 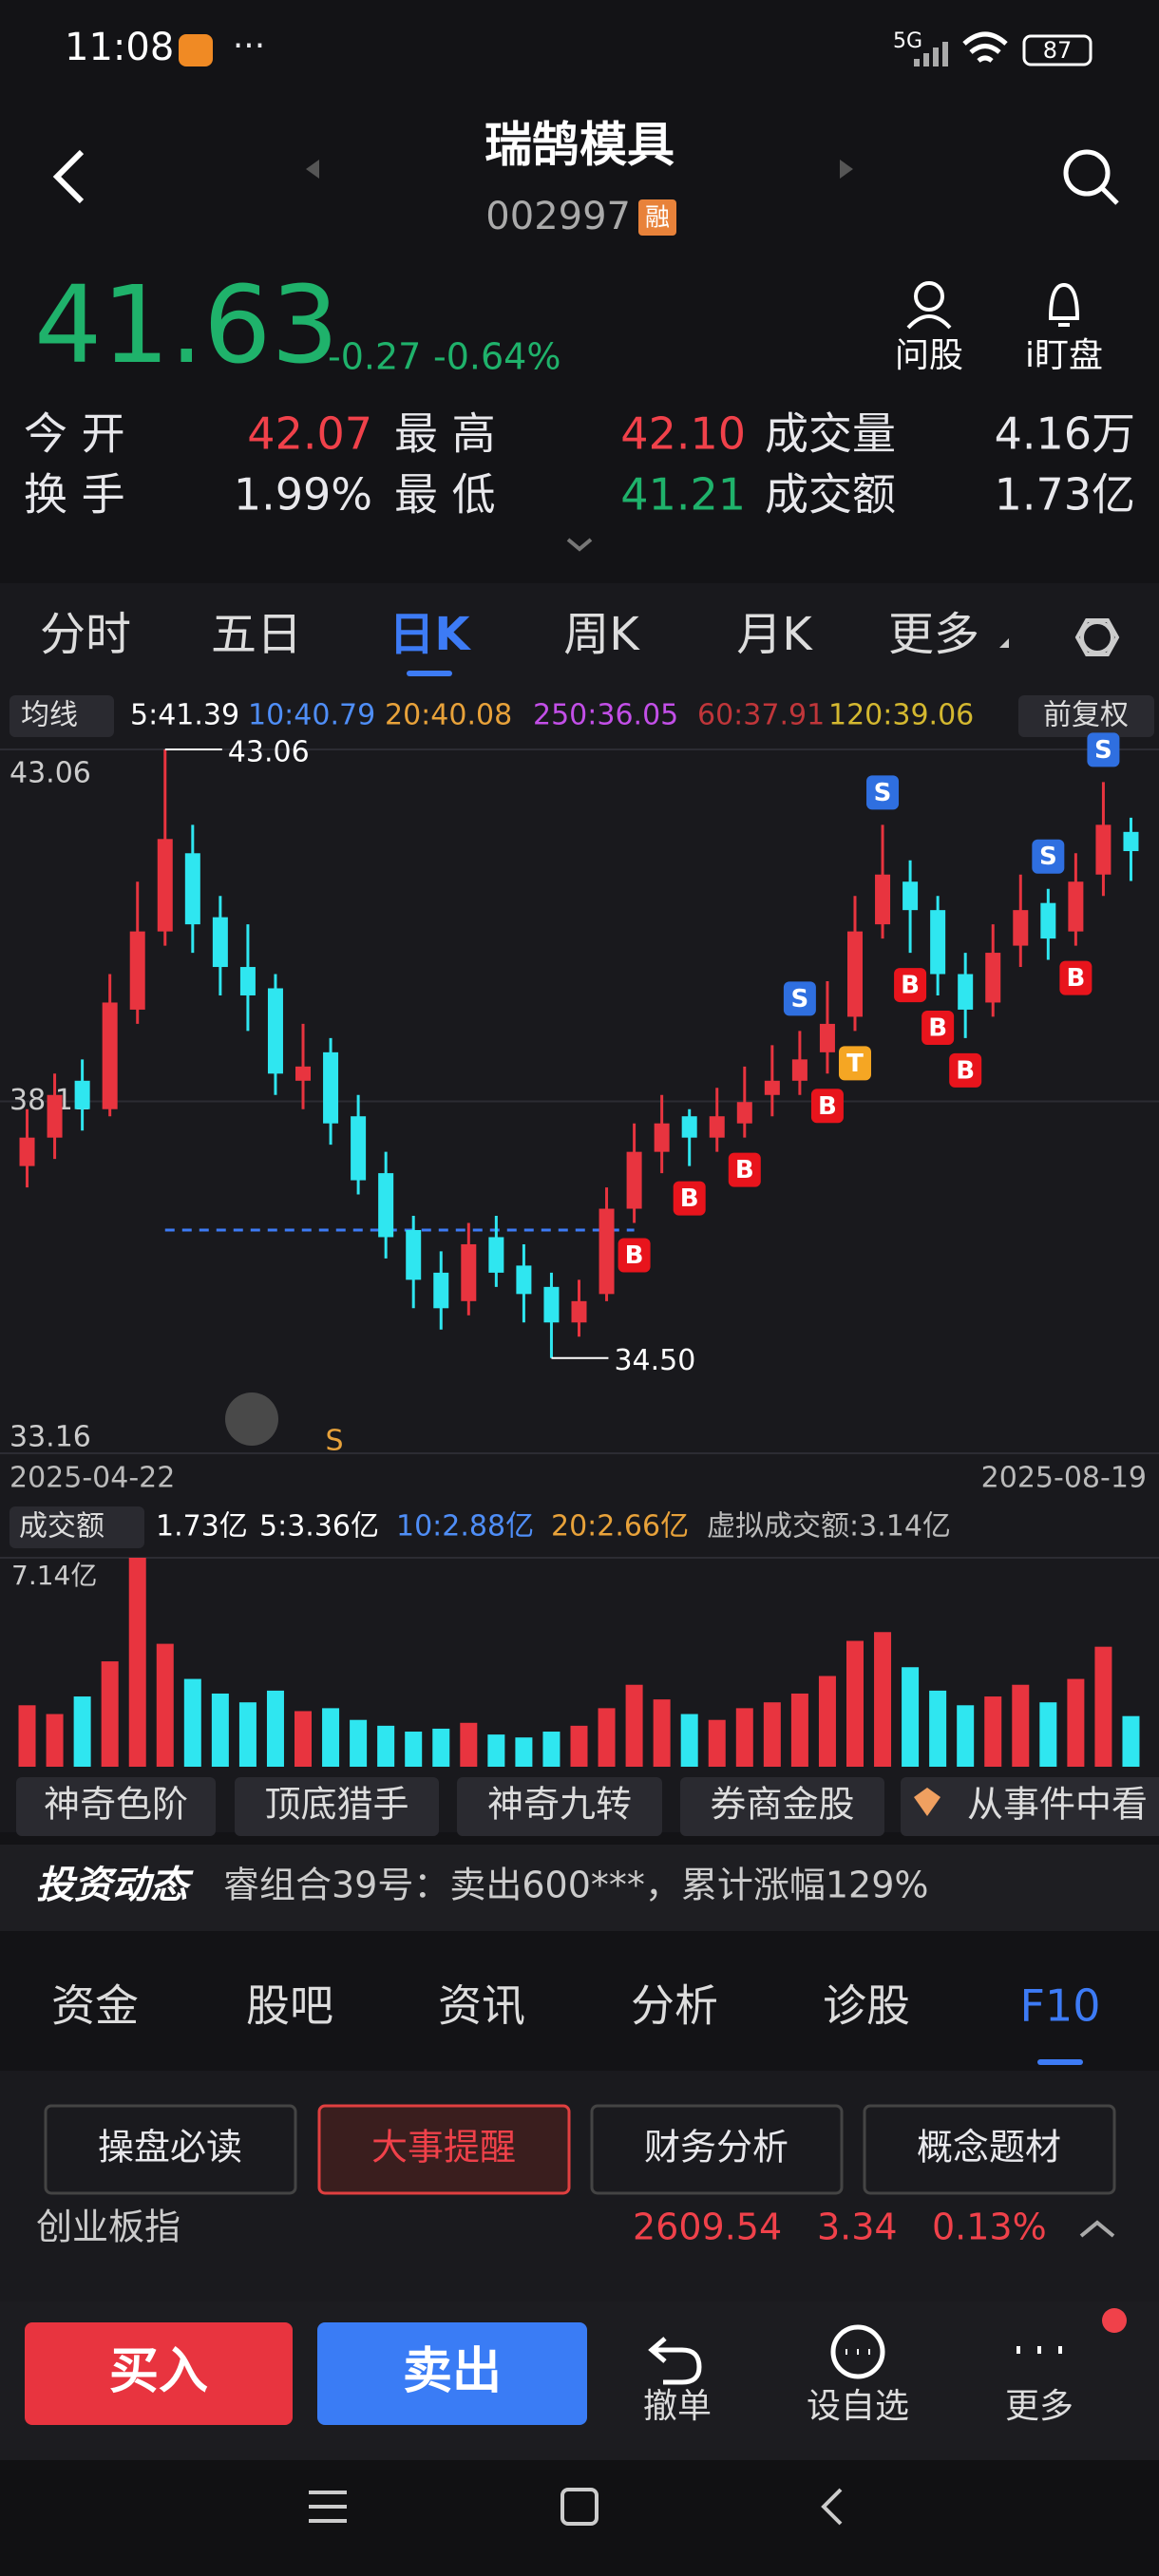 I want to click on settings-hex, so click(x=1097, y=637).